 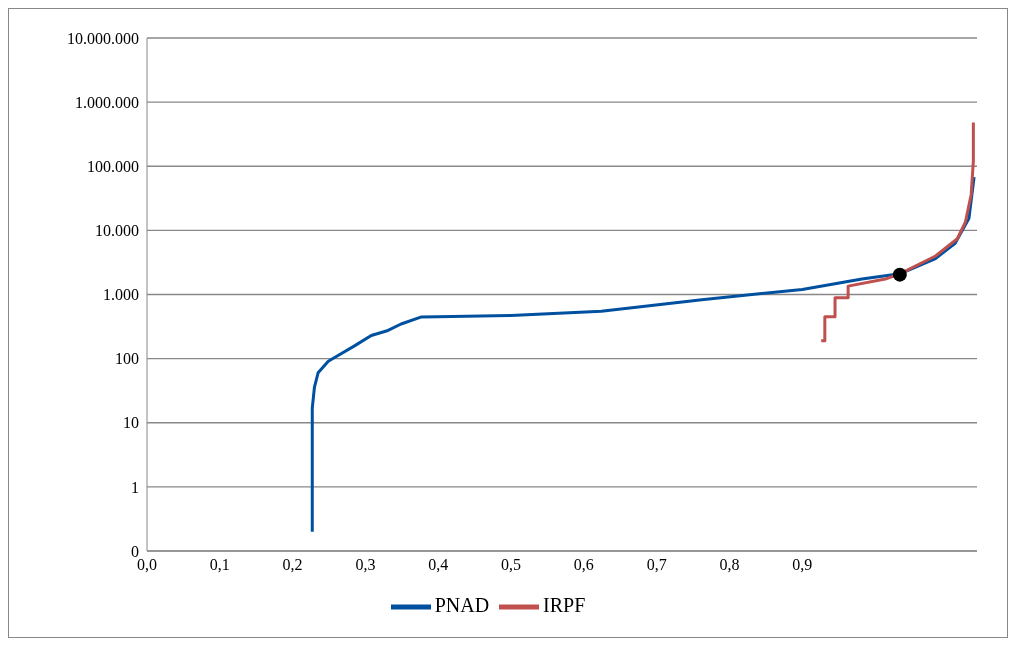 What do you see at coordinates (117, 231) in the screenshot?
I see `y-tick-label: 10.000` at bounding box center [117, 231].